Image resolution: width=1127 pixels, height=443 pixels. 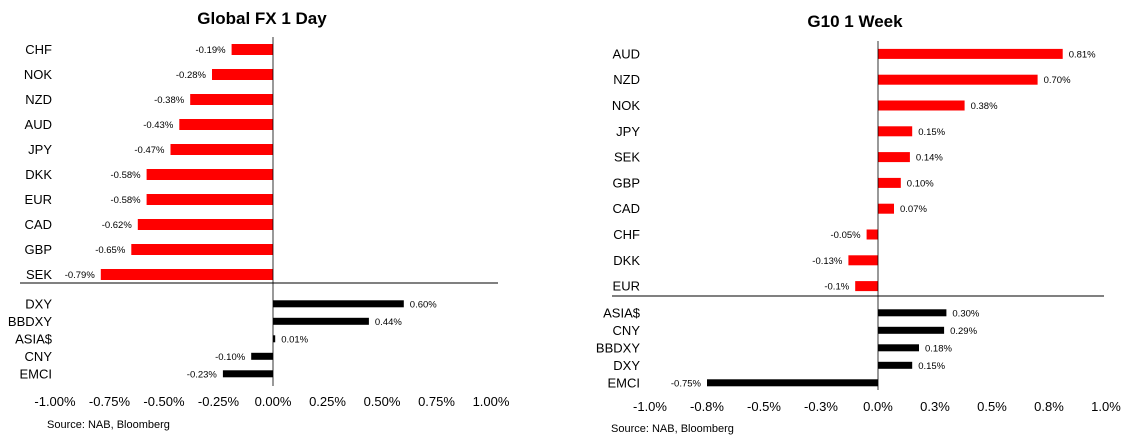 I want to click on data-label: 0.14%, so click(x=929, y=158).